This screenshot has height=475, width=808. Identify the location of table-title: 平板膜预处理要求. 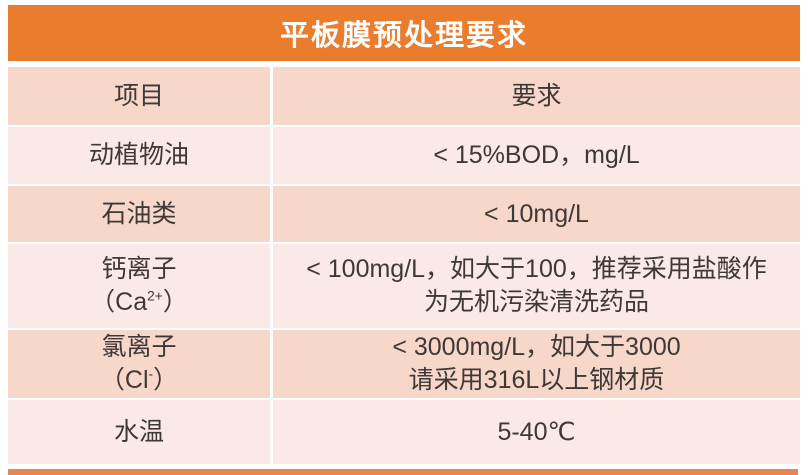
(403, 36).